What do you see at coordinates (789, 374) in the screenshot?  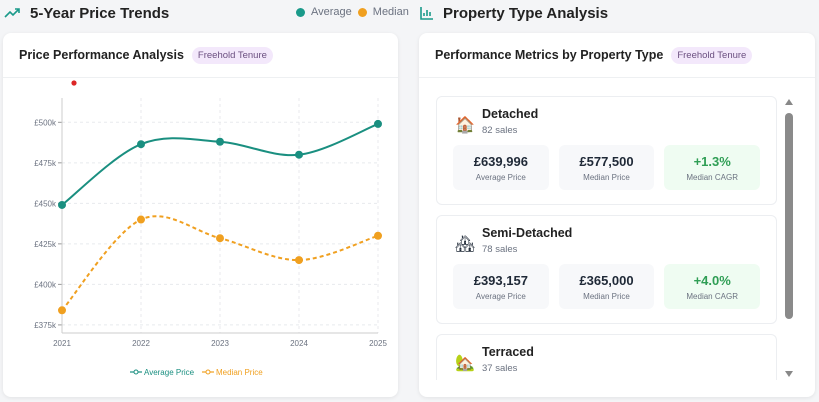 I see `scroll-down-icon` at bounding box center [789, 374].